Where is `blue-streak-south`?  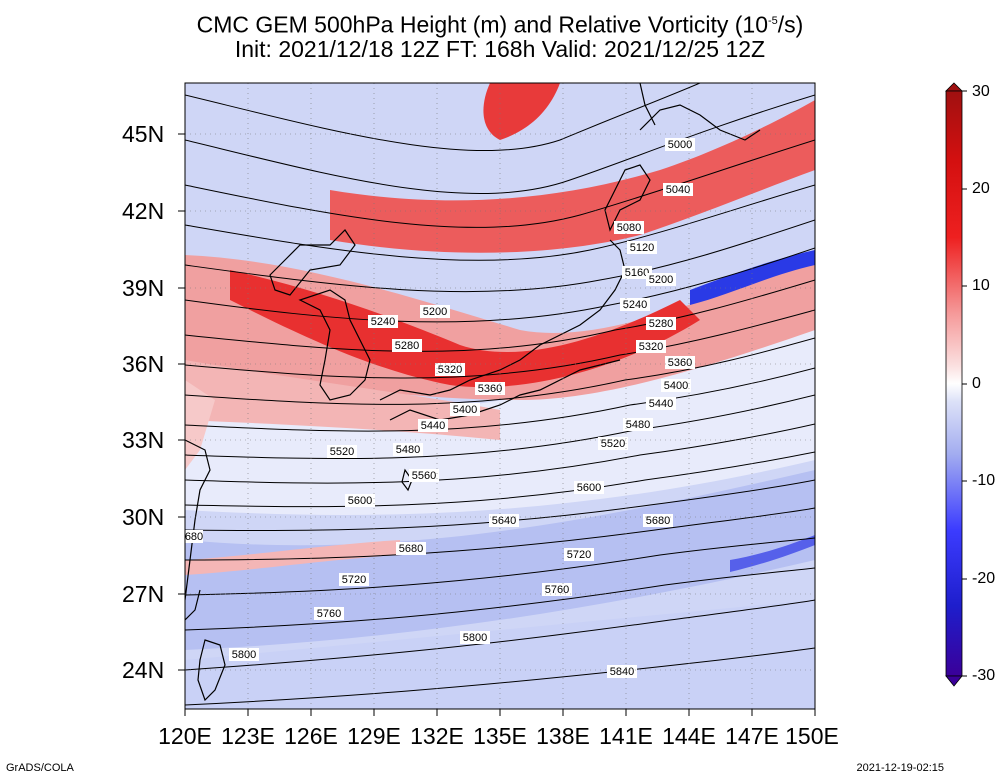 blue-streak-south is located at coordinates (772, 553).